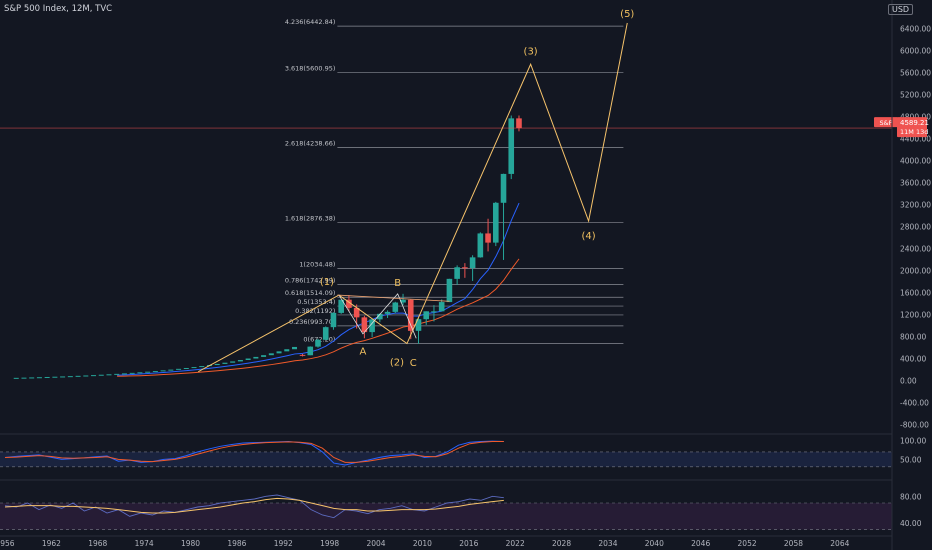 Image resolution: width=932 pixels, height=550 pixels. What do you see at coordinates (793, 543) in the screenshot?
I see `time-tick-label: 2058` at bounding box center [793, 543].